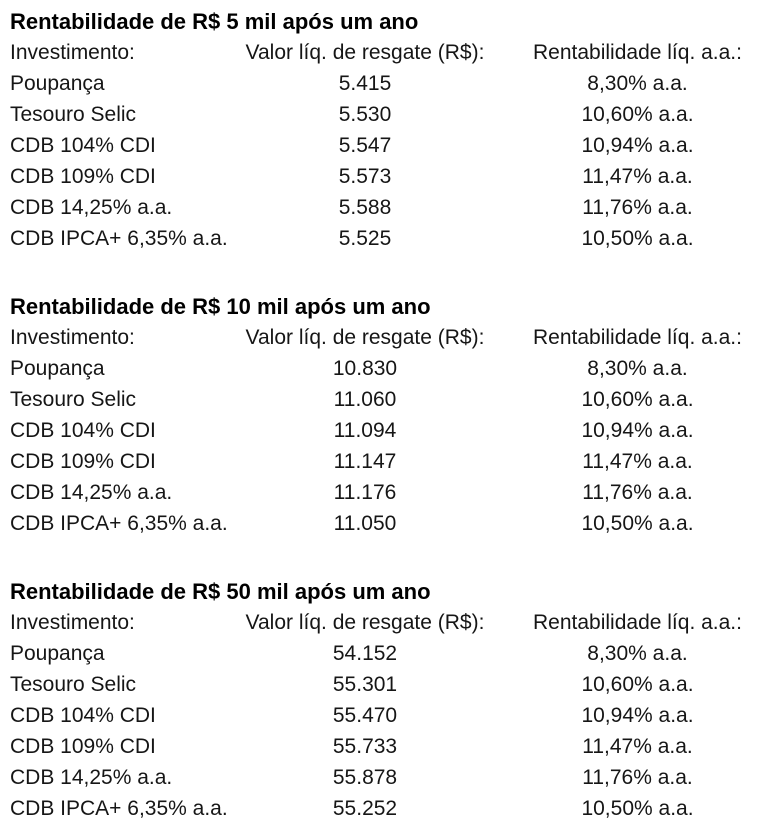 The width and height of the screenshot is (760, 834). I want to click on table-row: CDB 104% CDI 11.094 10,94% a.a., so click(385, 430).